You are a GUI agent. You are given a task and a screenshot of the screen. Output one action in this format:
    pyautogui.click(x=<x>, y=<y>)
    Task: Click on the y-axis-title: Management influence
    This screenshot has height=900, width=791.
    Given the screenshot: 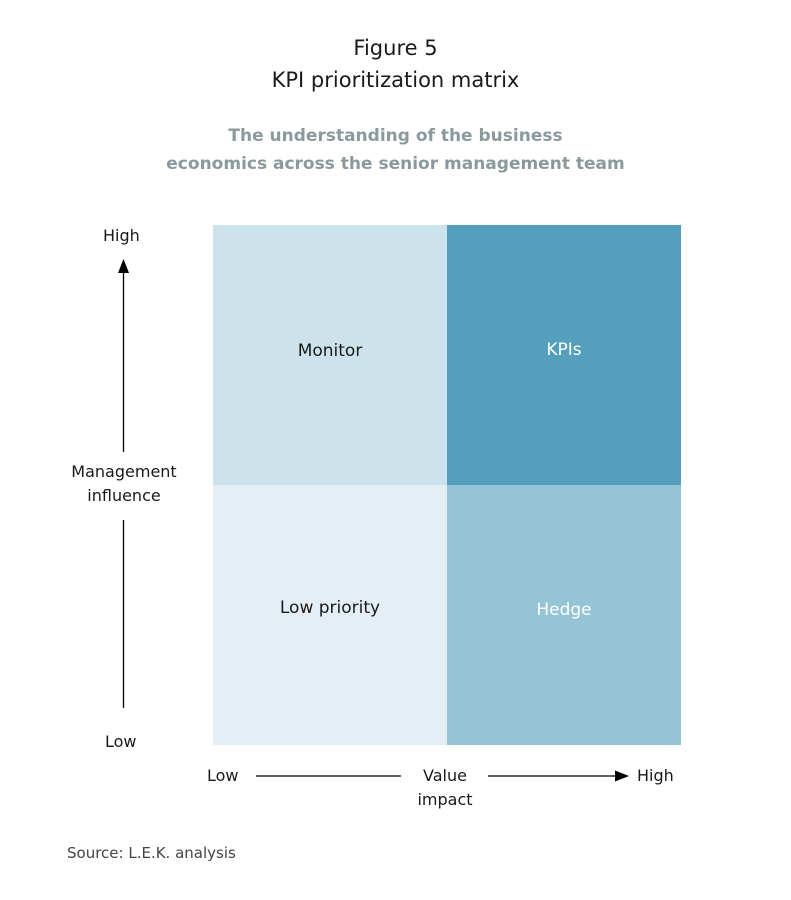 What is the action you would take?
    pyautogui.click(x=124, y=484)
    